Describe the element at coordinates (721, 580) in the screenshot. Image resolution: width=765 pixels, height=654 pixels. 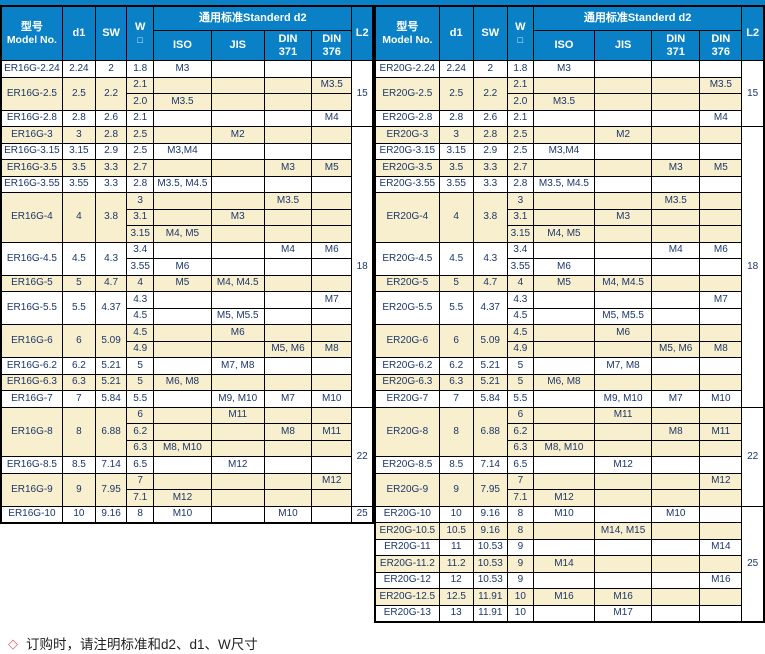
I see `din376-cell: M16` at that location.